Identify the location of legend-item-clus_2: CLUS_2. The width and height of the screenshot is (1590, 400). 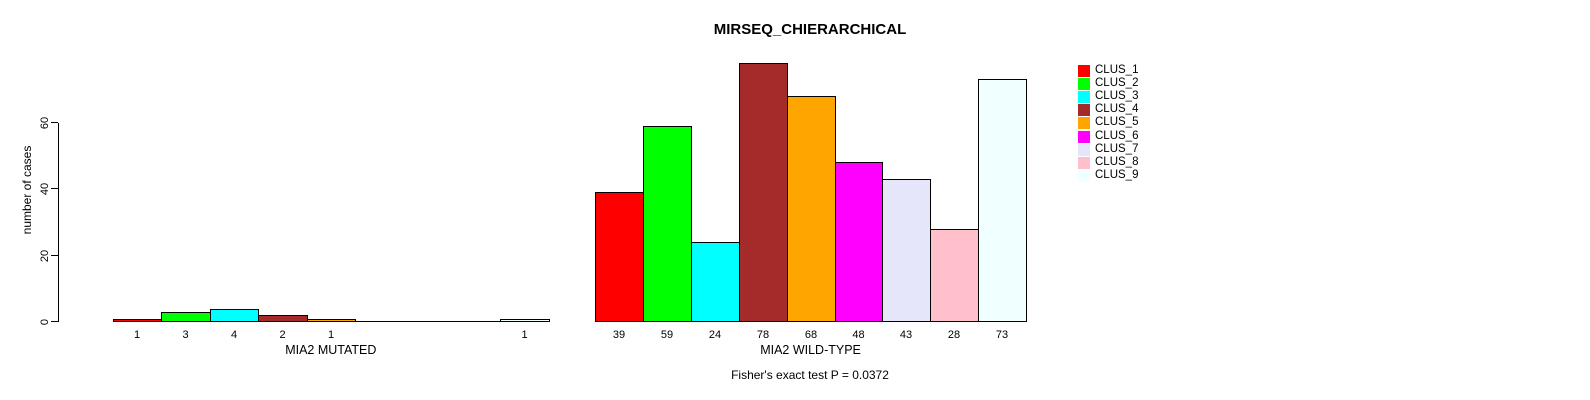
(1113, 84).